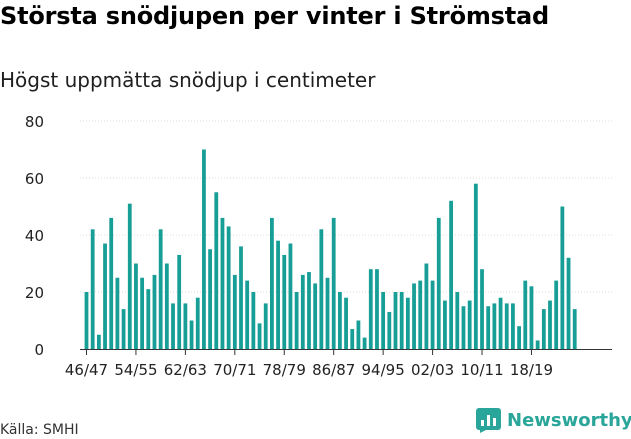  I want to click on bar-78/79, so click(284, 301).